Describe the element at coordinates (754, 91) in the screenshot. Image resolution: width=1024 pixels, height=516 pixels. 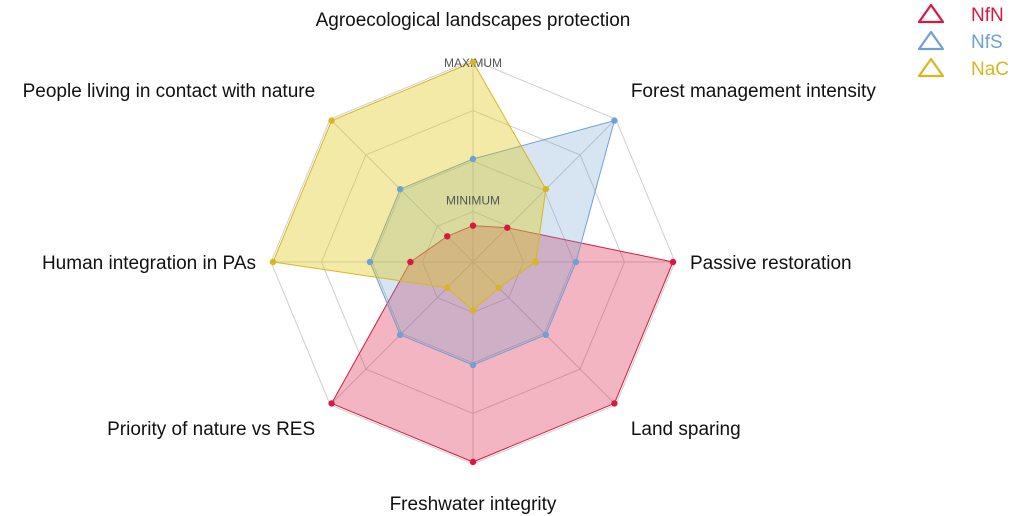
I see `axis-label-2: Forest management intensity` at that location.